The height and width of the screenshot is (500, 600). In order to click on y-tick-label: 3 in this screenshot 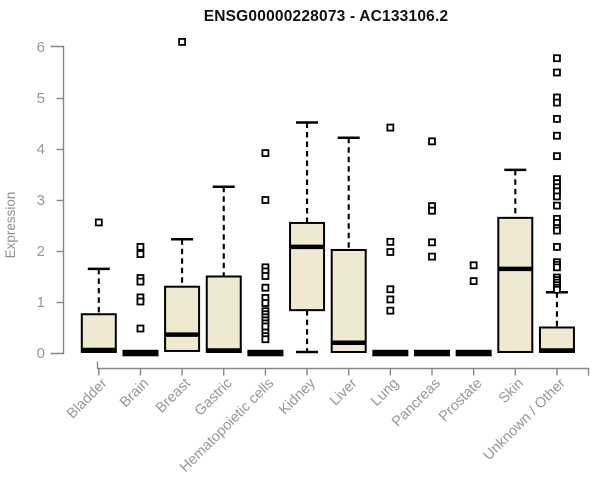, I will do `click(41, 200)`.